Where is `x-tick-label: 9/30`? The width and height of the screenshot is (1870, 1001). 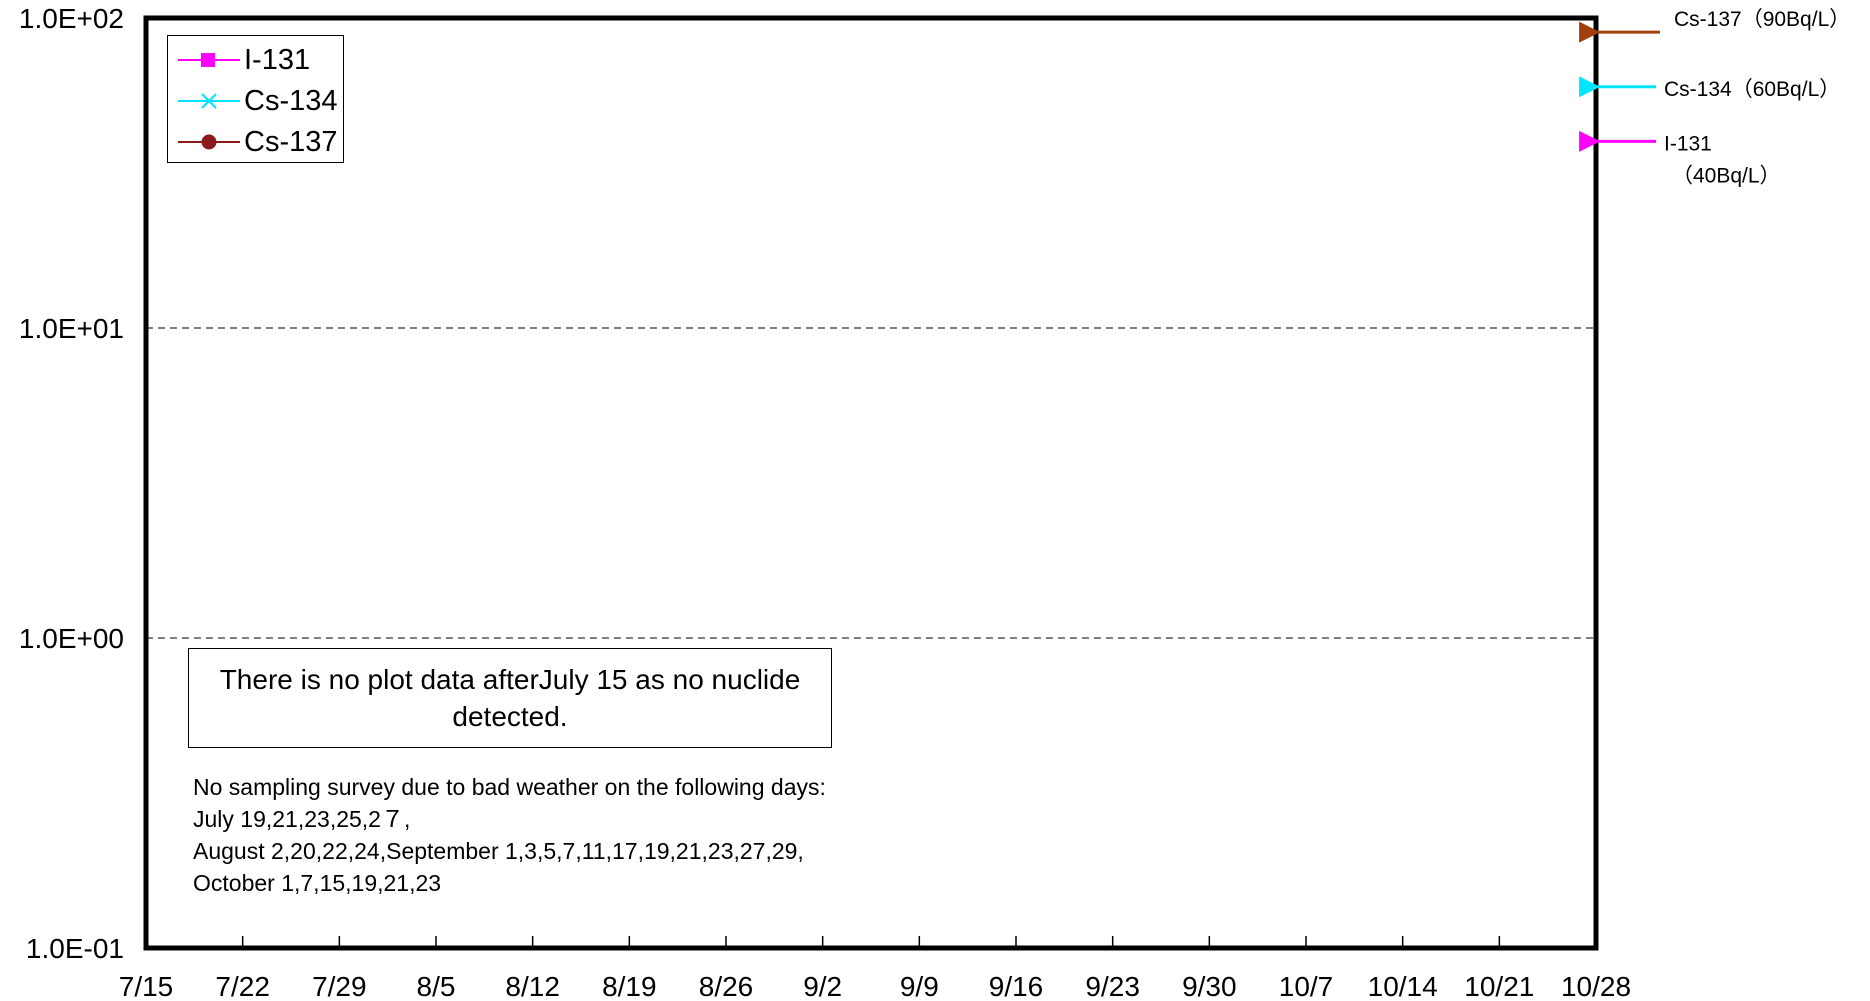
x-tick-label: 9/30 is located at coordinates (1209, 986).